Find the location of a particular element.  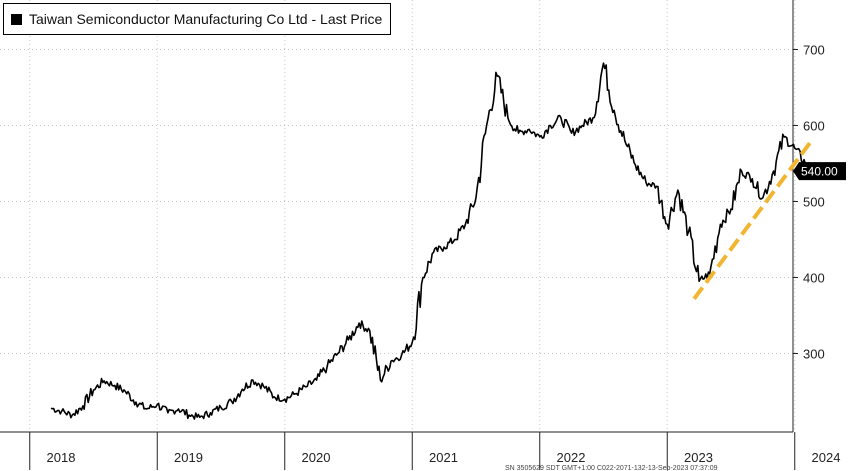

y-tick-label: 700 is located at coordinates (814, 50).